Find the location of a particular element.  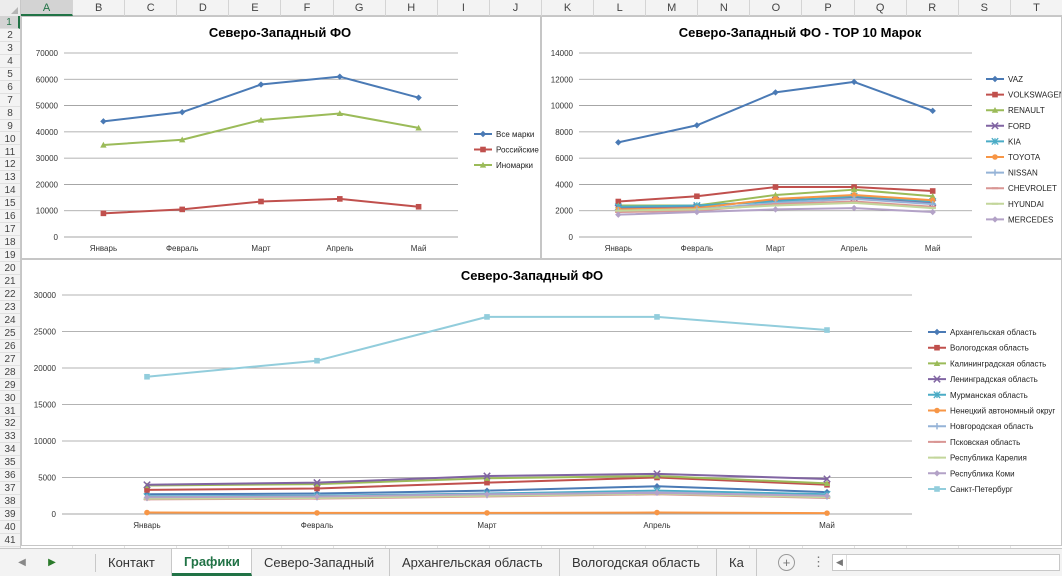

row-header-23: 23 is located at coordinates (10, 307).